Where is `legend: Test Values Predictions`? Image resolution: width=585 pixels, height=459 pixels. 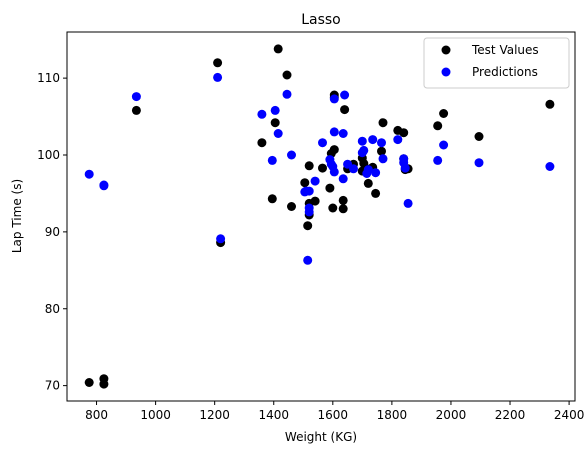
legend: Test Values Predictions is located at coordinates (496, 63).